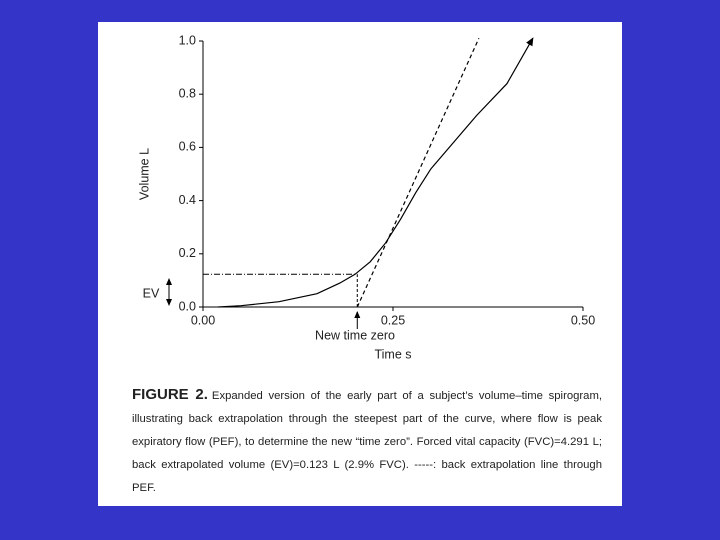 Image resolution: width=720 pixels, height=540 pixels. I want to click on time-zero-label: New time zero, so click(355, 335).